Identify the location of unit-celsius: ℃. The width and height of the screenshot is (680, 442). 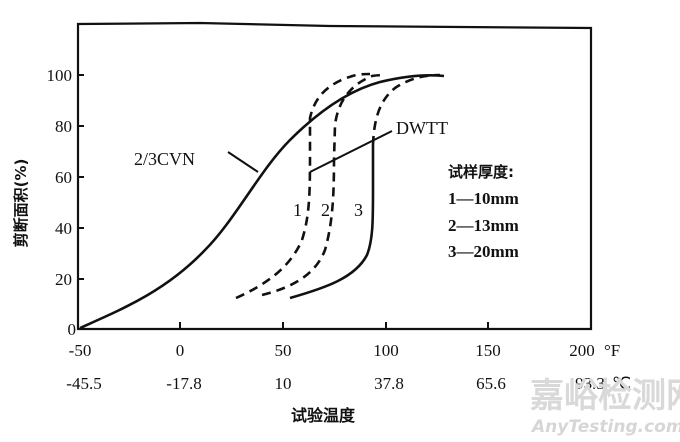
(621, 383).